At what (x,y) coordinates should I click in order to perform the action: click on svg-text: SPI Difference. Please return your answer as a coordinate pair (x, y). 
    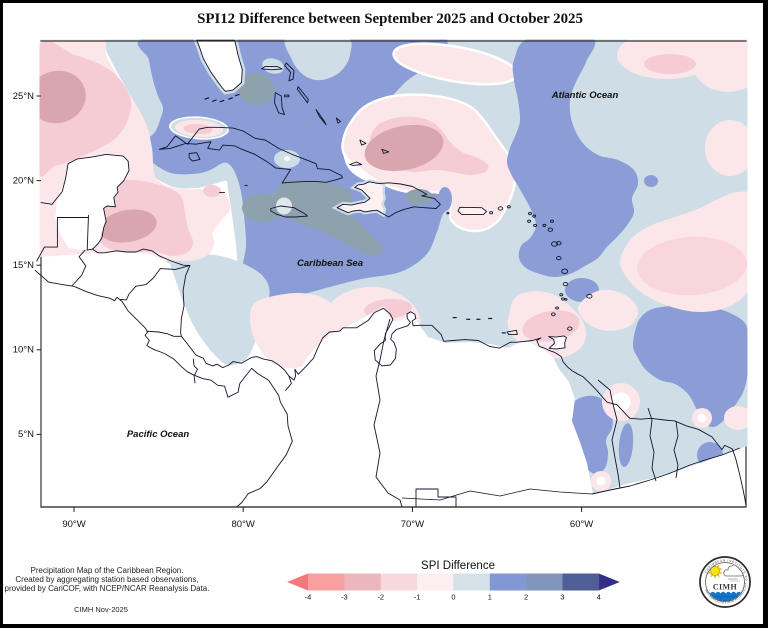
    Looking at the image, I should click on (458, 566).